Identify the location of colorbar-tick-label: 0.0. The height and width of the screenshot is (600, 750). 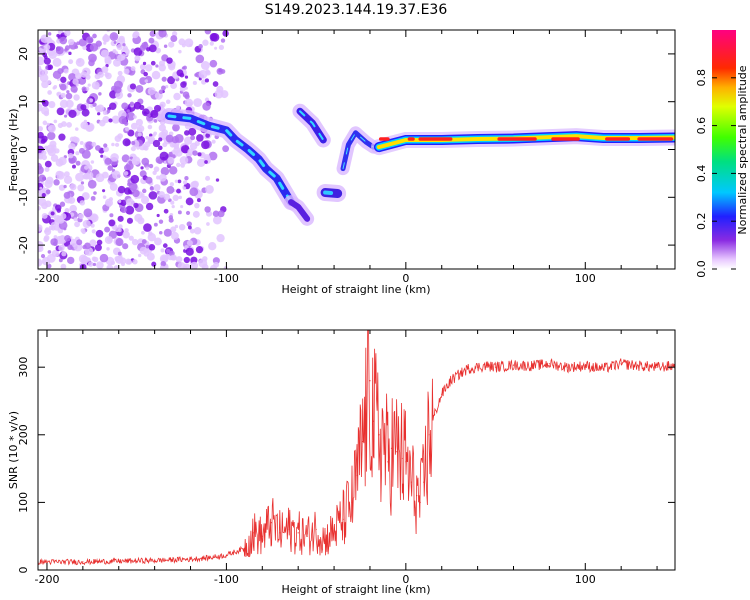
(701, 269).